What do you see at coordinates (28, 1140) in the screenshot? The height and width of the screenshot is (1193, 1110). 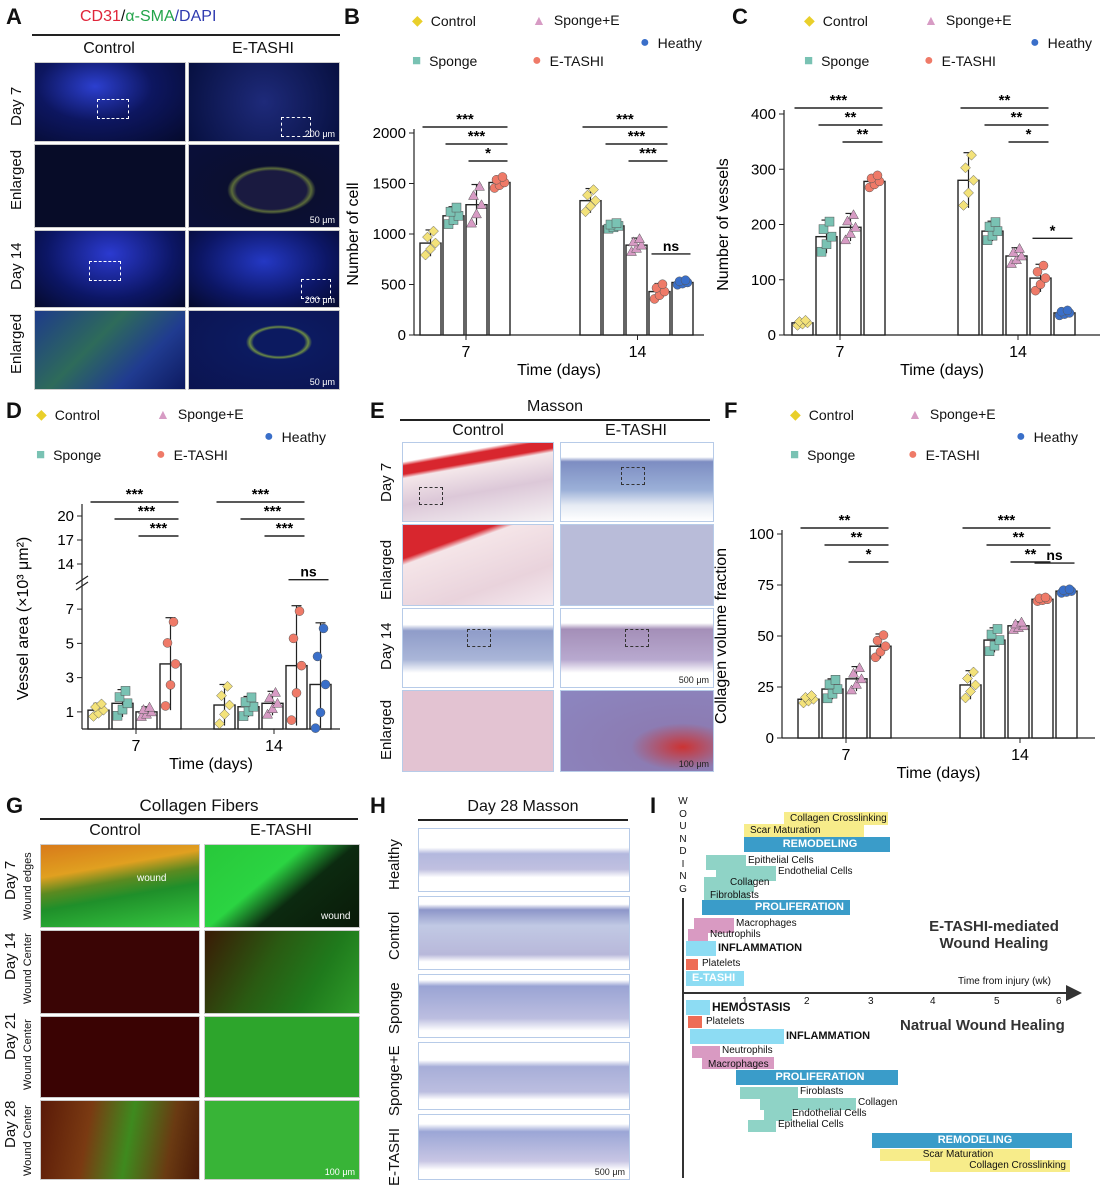 I see `panel-g-sub-day28: Wound Center` at bounding box center [28, 1140].